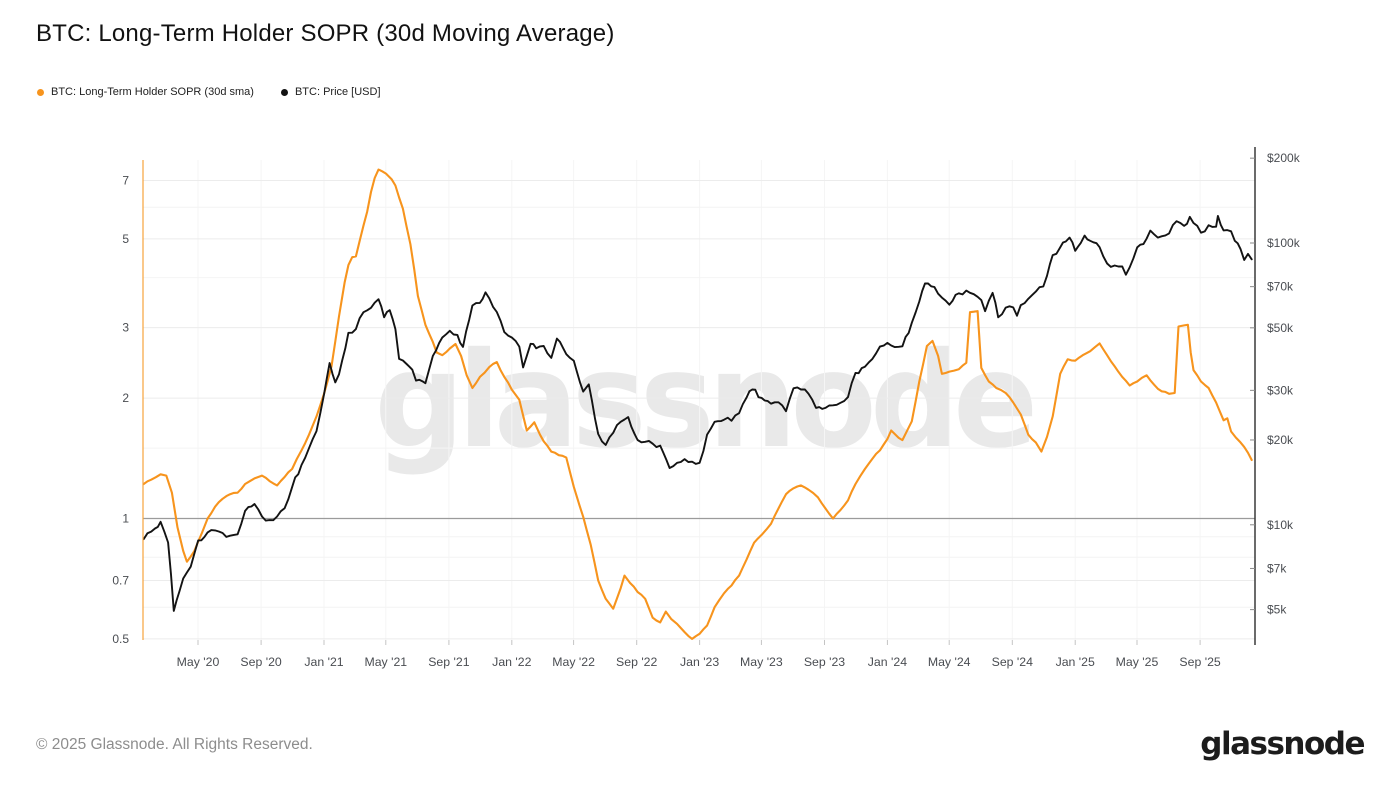 The image size is (1400, 787). Describe the element at coordinates (636, 662) in the screenshot. I see `x-axis-tick-label: Sep '22` at that location.